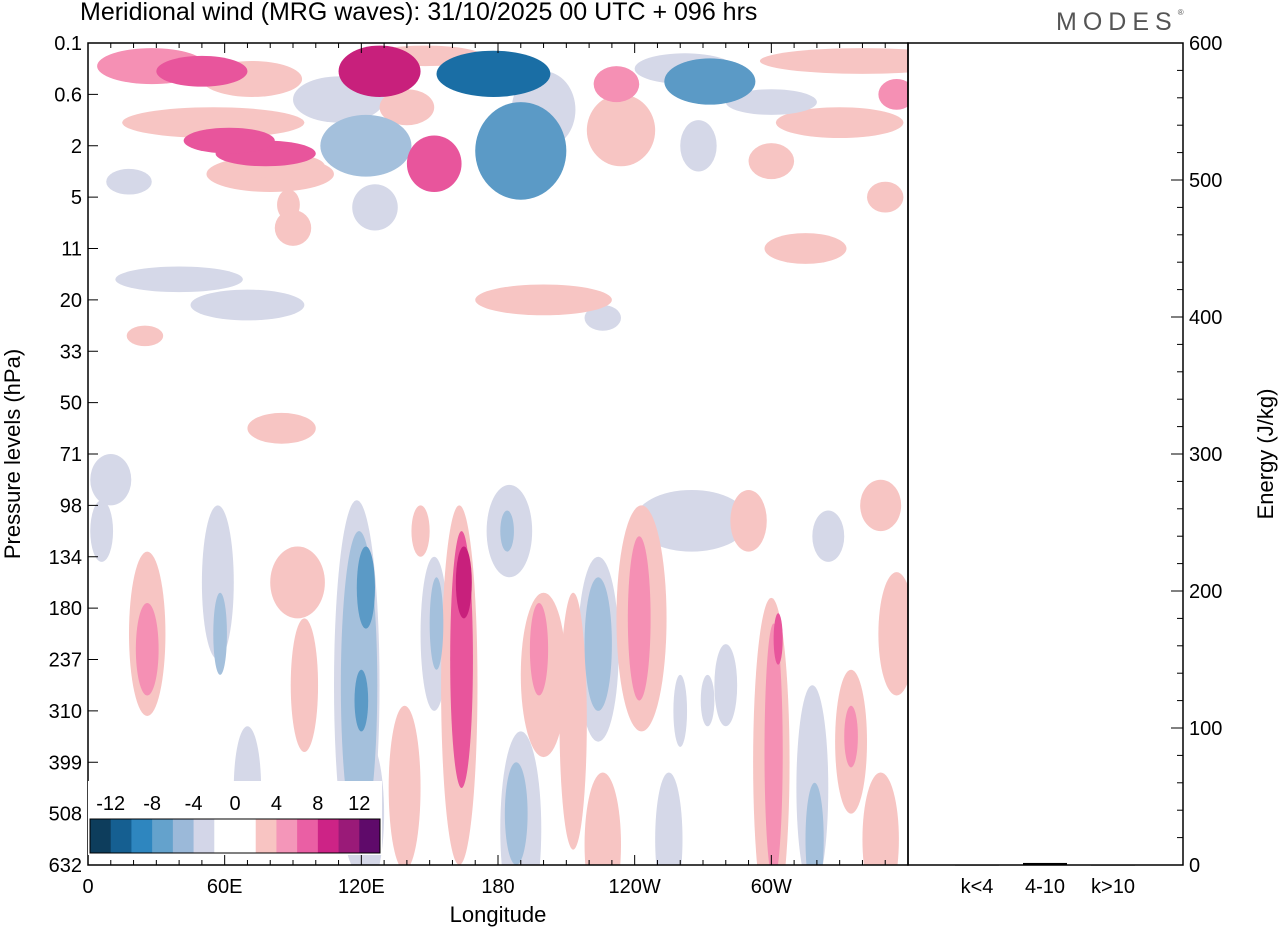 The width and height of the screenshot is (1280, 930). What do you see at coordinates (1196, 455) in the screenshot?
I see `energy-axis: 0 100 200 300 400 500 600` at bounding box center [1196, 455].